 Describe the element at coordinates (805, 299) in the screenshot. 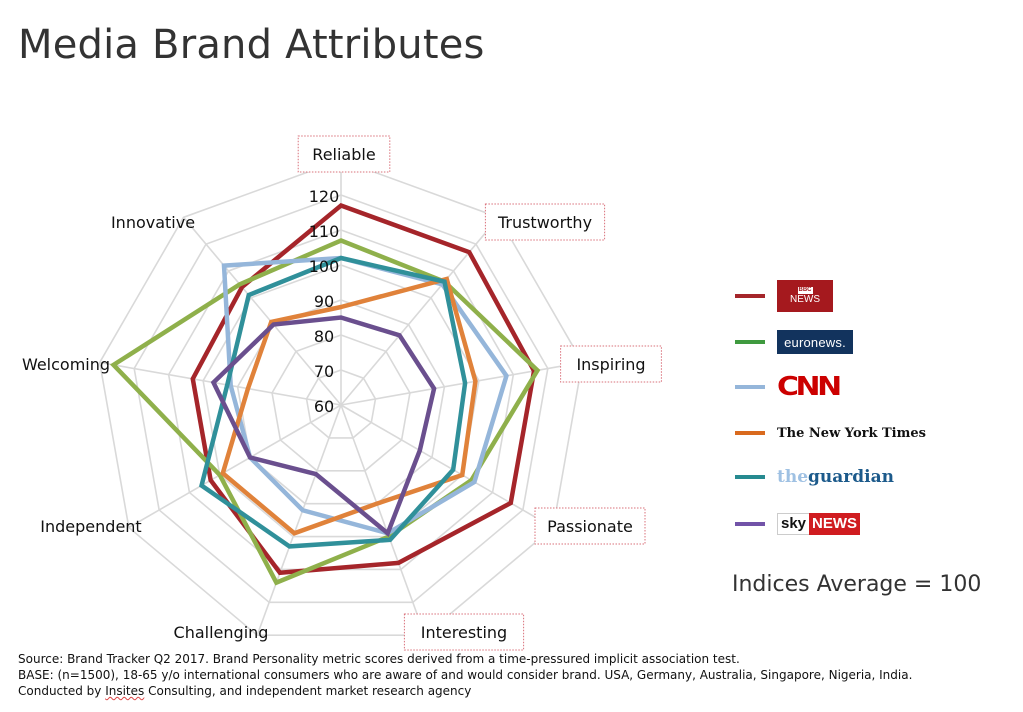

I see `bbc-news-text: NEWS` at that location.